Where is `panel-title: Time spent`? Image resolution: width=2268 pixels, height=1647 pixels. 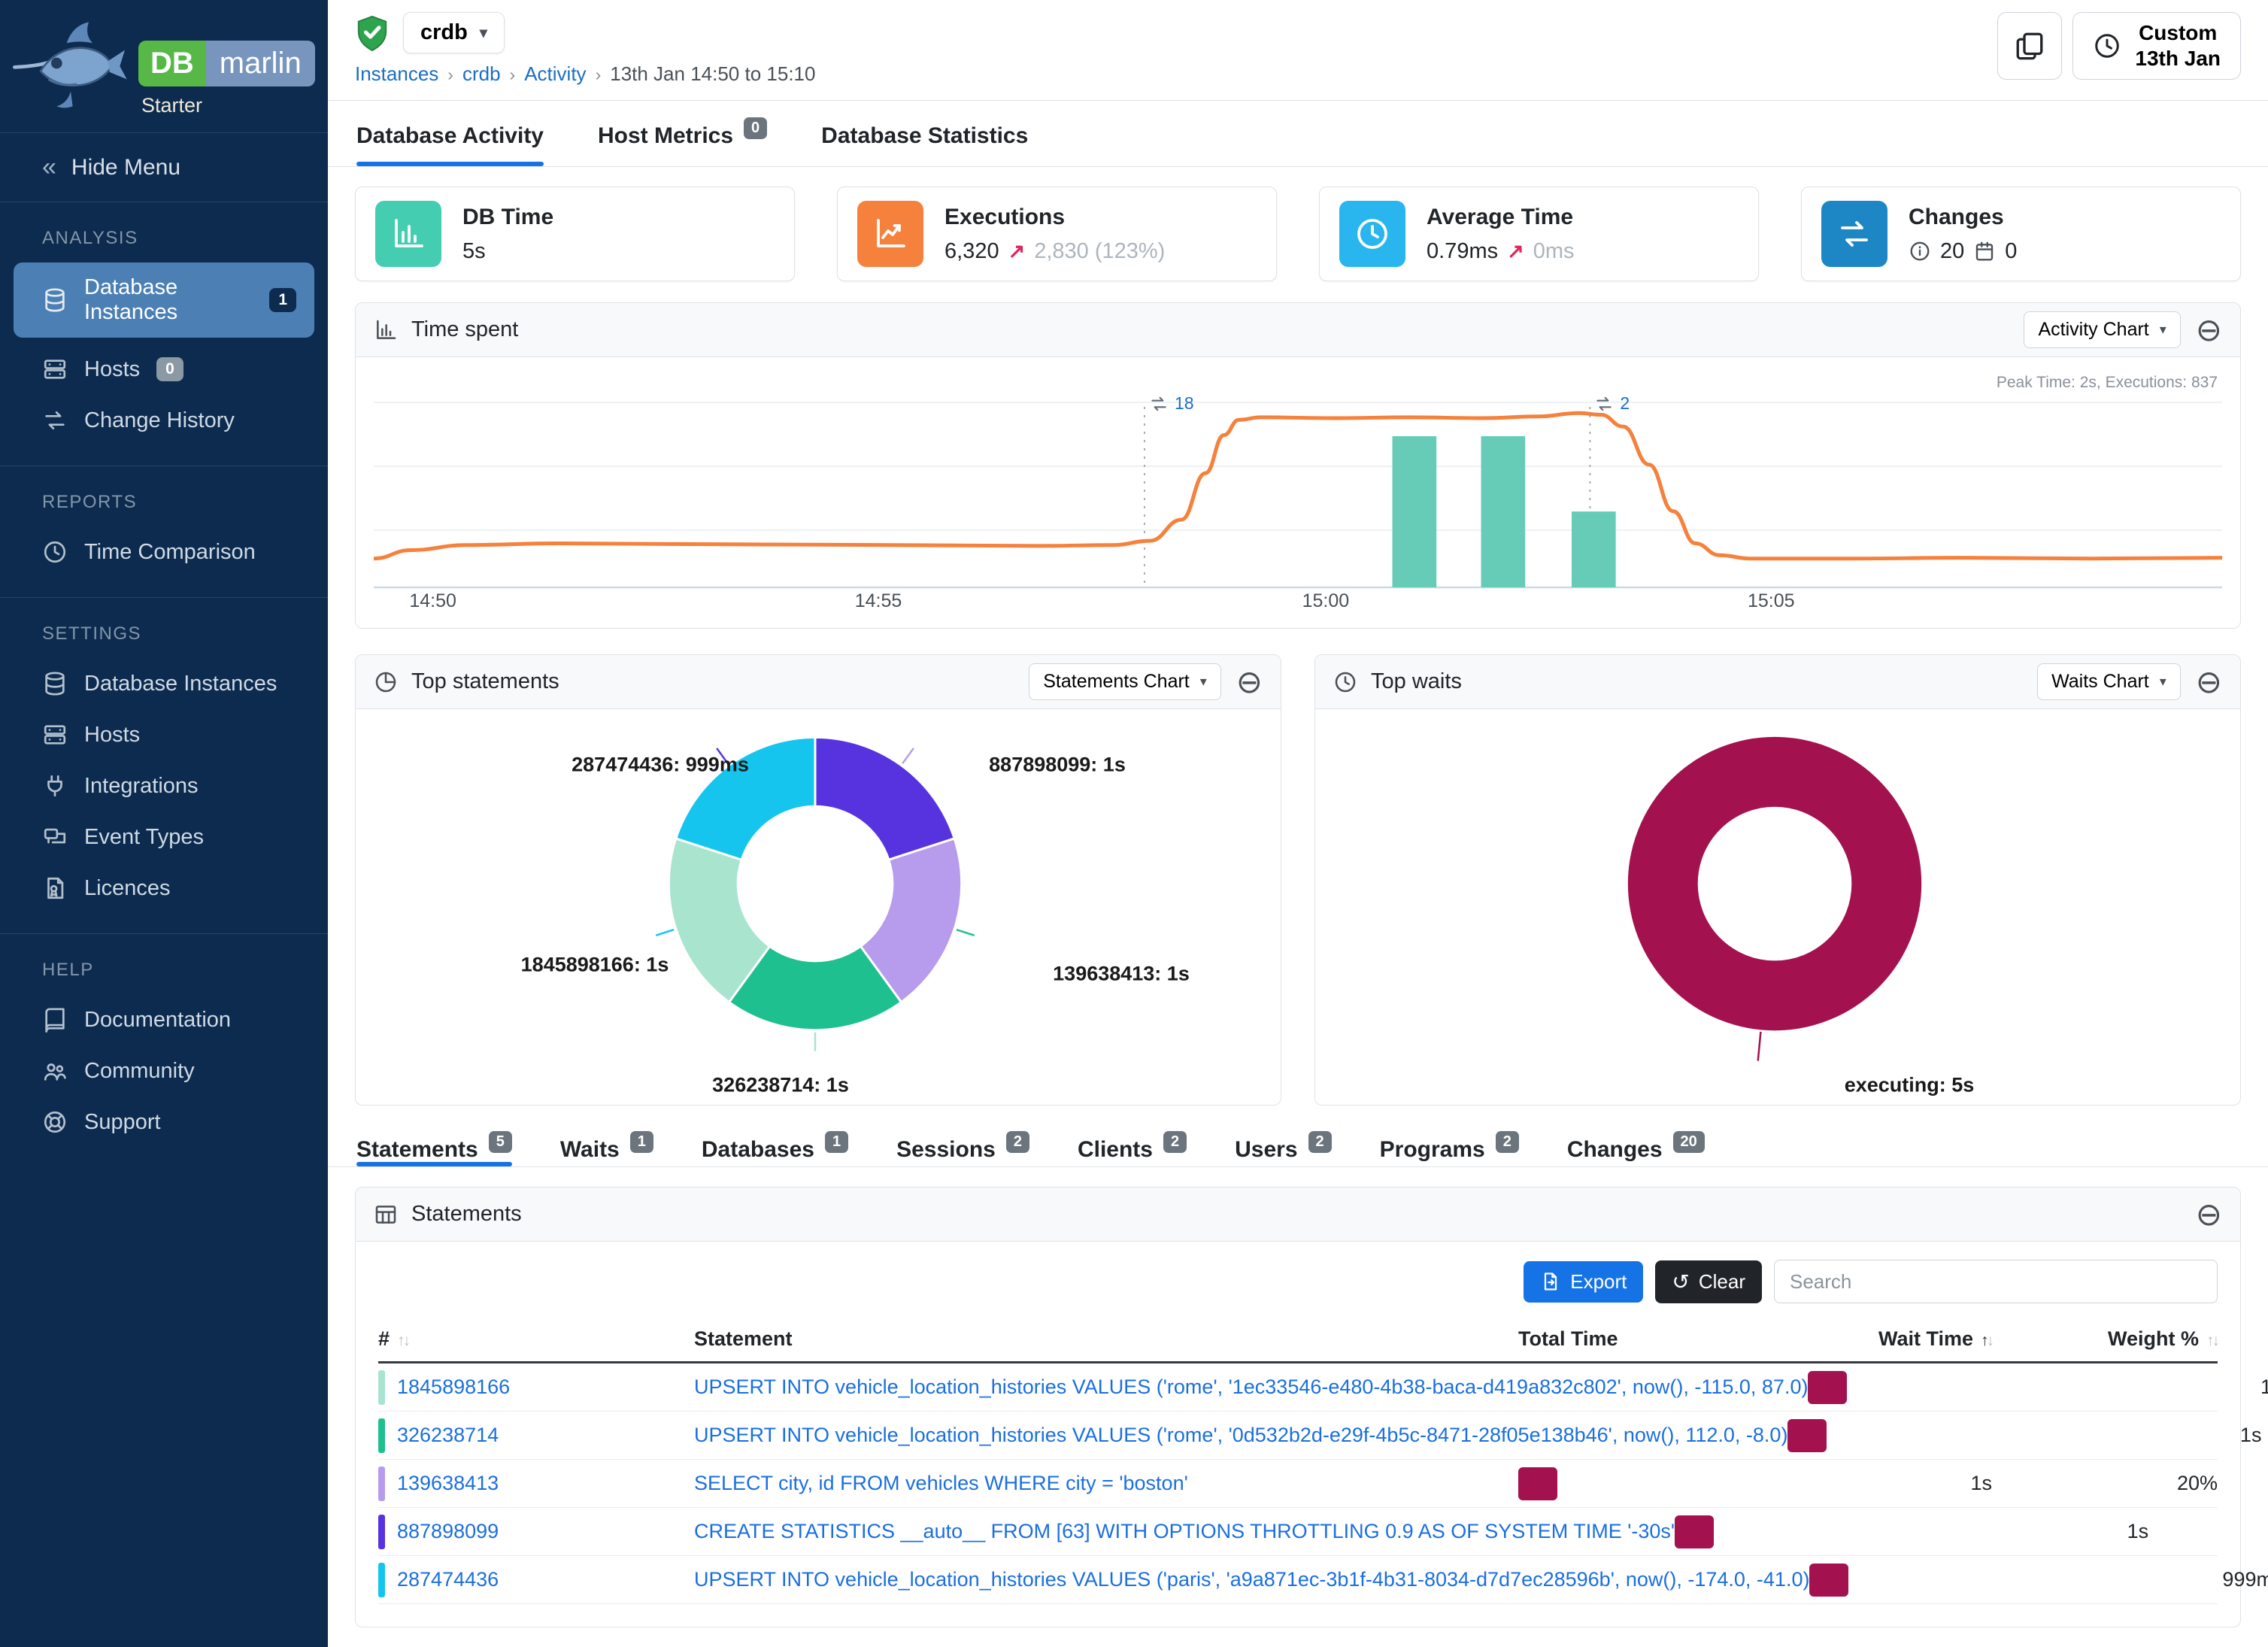 panel-title: Time spent is located at coordinates (465, 329).